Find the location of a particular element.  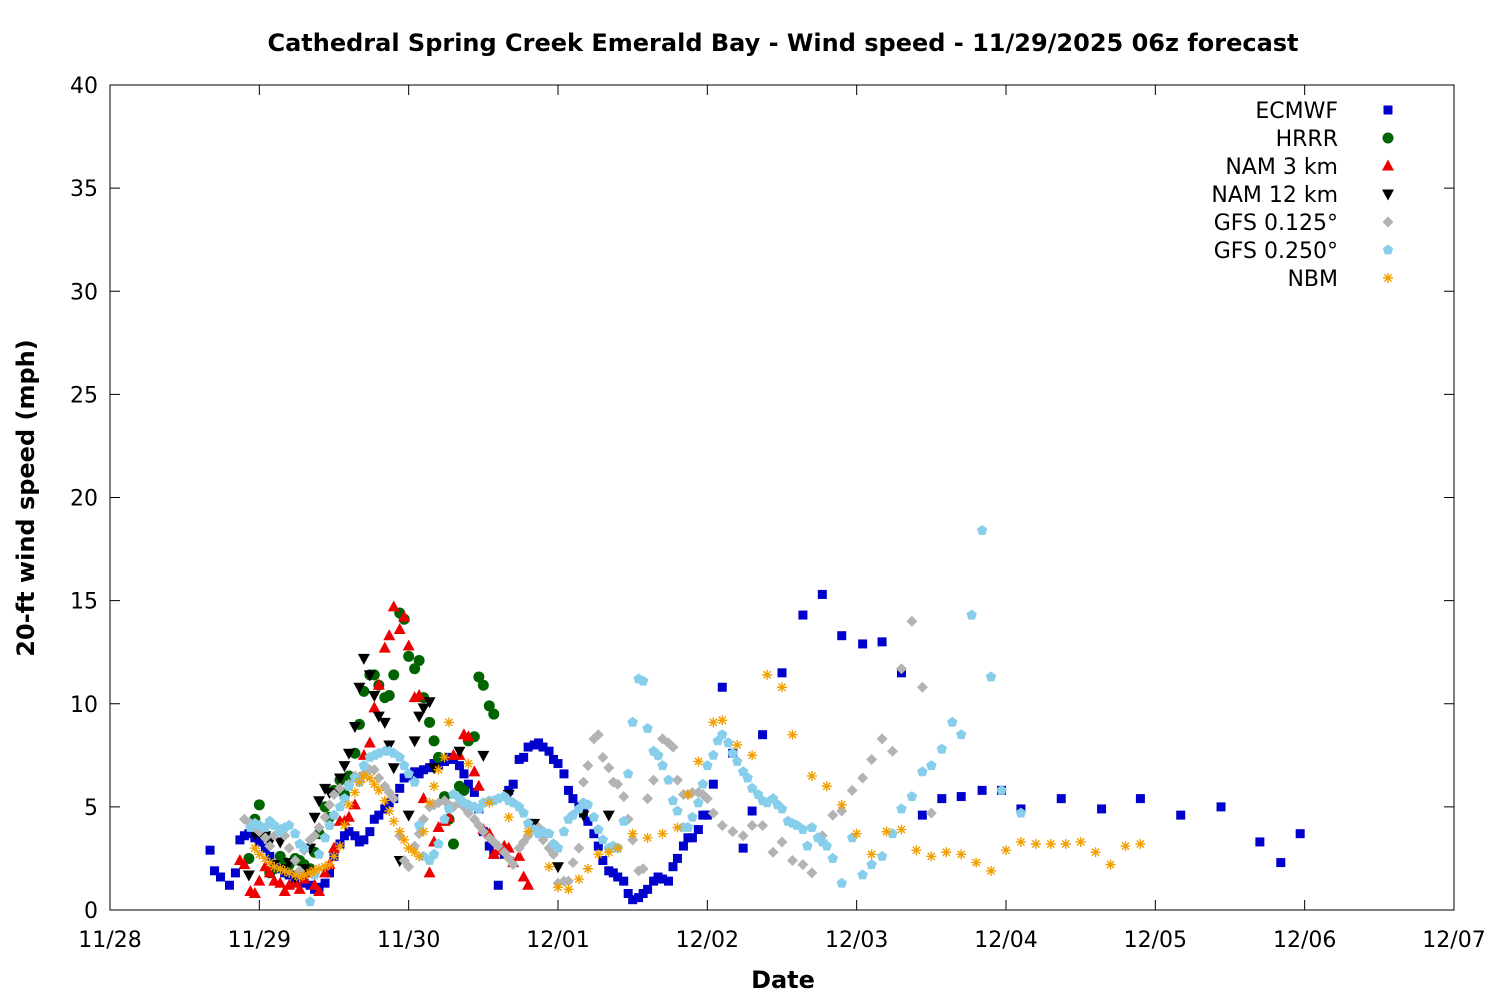

legend-item: NAM 12 km is located at coordinates (1302, 195).